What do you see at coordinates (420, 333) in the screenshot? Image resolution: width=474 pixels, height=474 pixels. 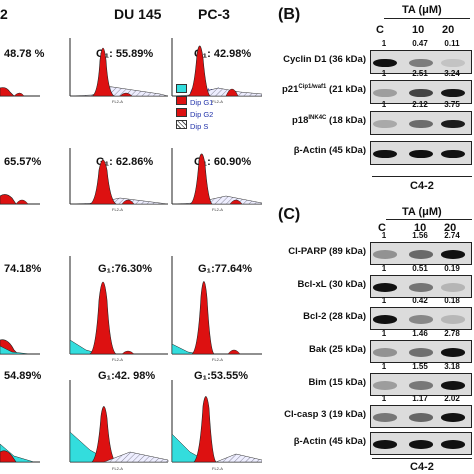 I see `band-quant-value: 1.46` at bounding box center [420, 333].